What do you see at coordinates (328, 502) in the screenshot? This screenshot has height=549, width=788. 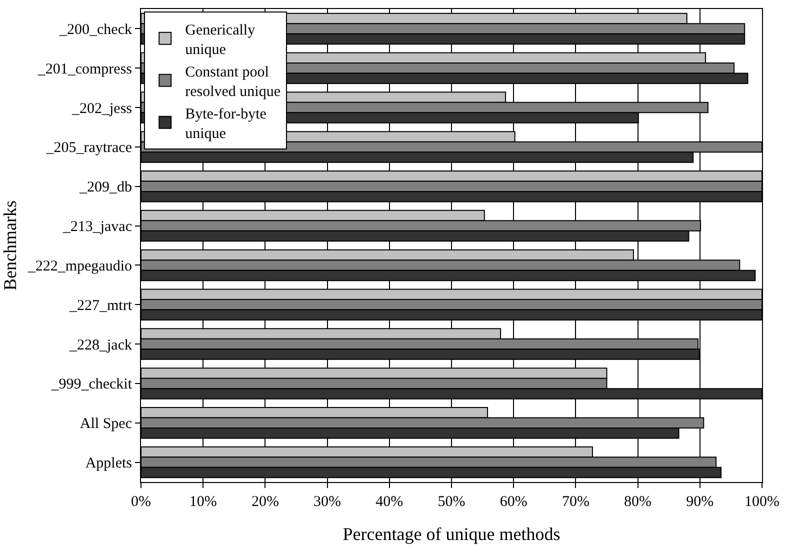 I see `x-tick-label: 30%` at bounding box center [328, 502].